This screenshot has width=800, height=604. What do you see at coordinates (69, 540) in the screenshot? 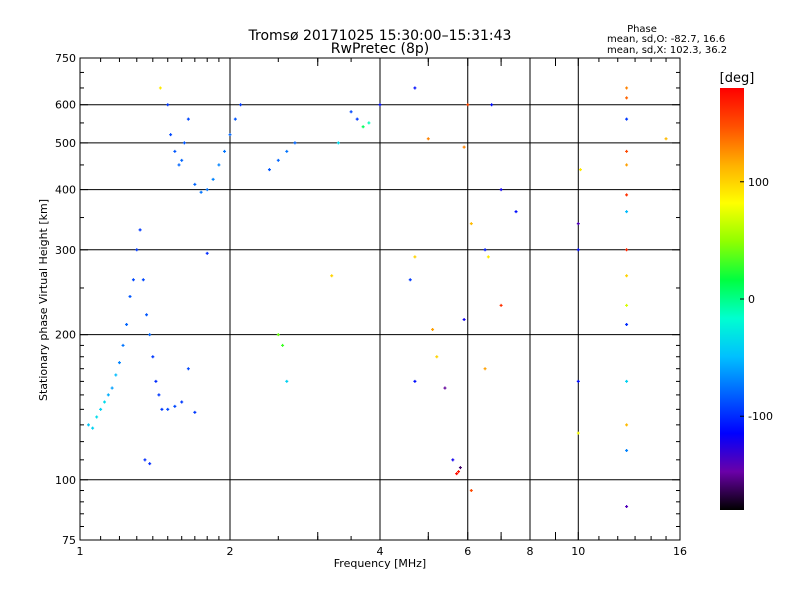
I see `y-tick-label: 75` at bounding box center [69, 540].